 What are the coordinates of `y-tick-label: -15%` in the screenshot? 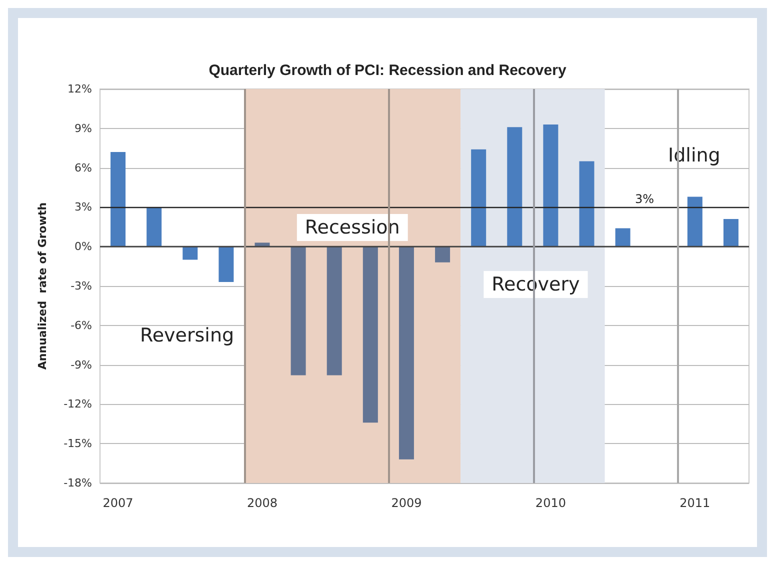 It's located at (78, 443).